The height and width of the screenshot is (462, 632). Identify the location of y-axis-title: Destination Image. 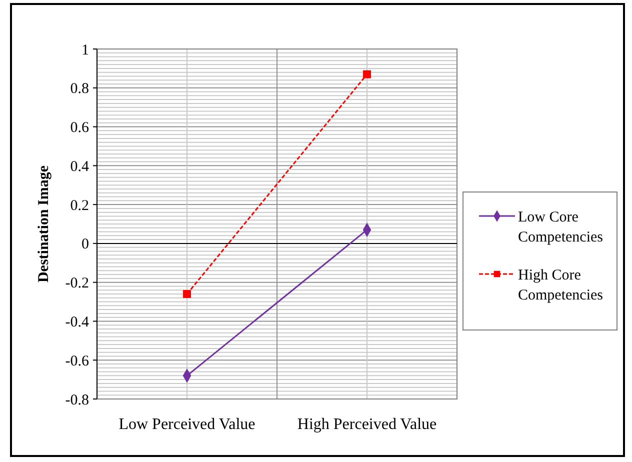
(44, 224).